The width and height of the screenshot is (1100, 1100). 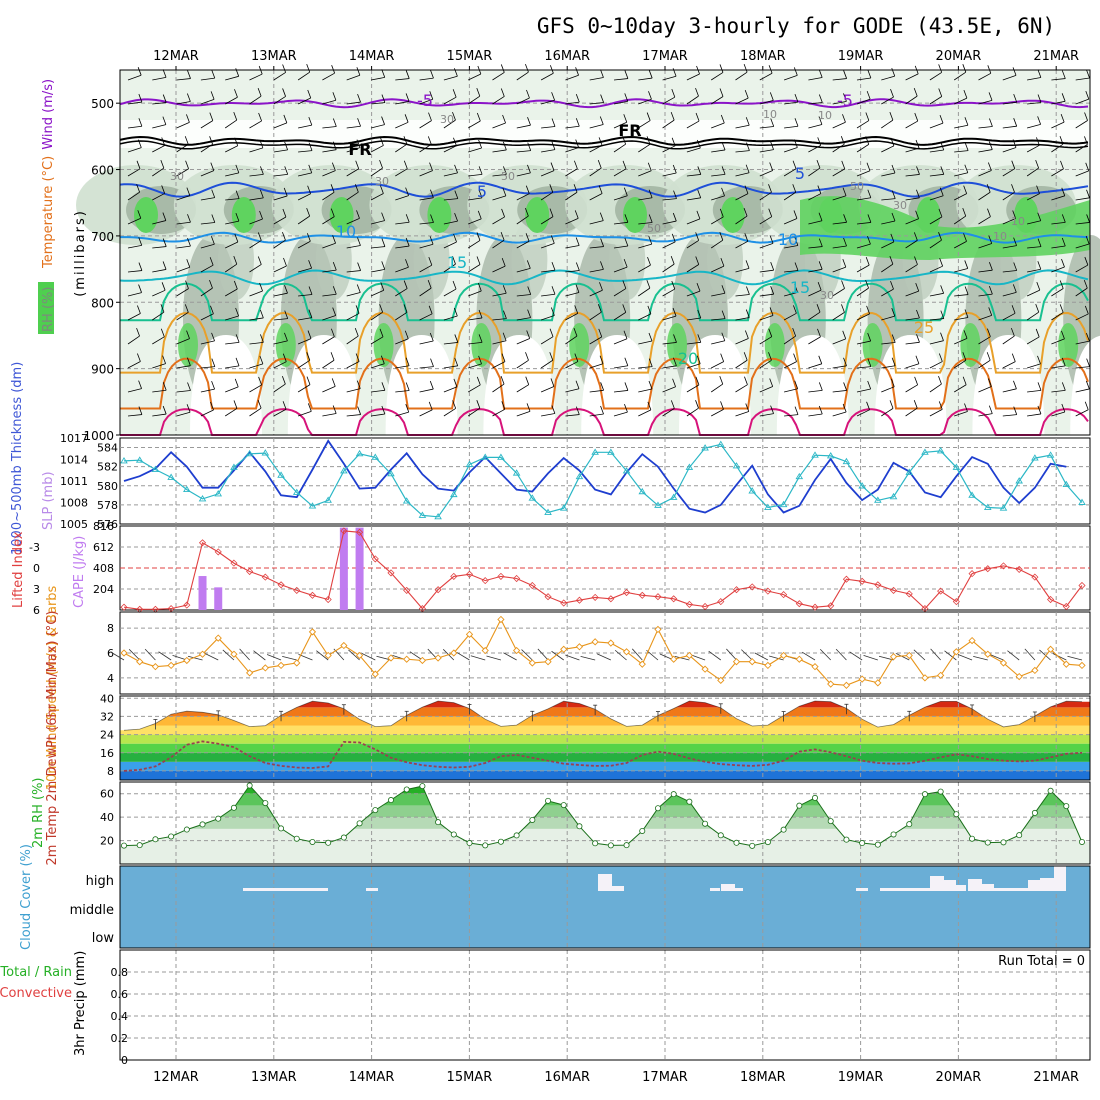 I want to click on rh-moist-patch, so click(x=732, y=215).